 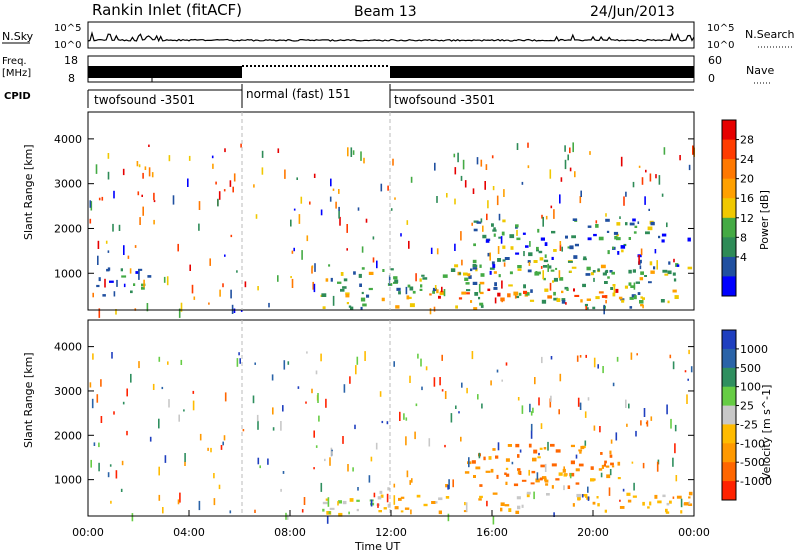 I want to click on noise-left-tick-top: 10^5, so click(x=67, y=28).